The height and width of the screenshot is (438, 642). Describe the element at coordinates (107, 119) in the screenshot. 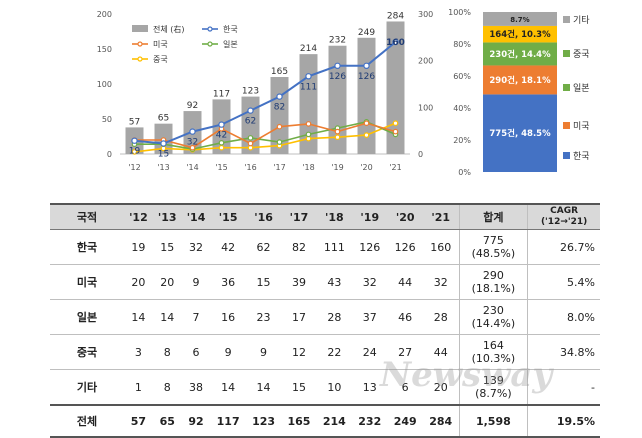

I see `y-tick-left: 50` at that location.